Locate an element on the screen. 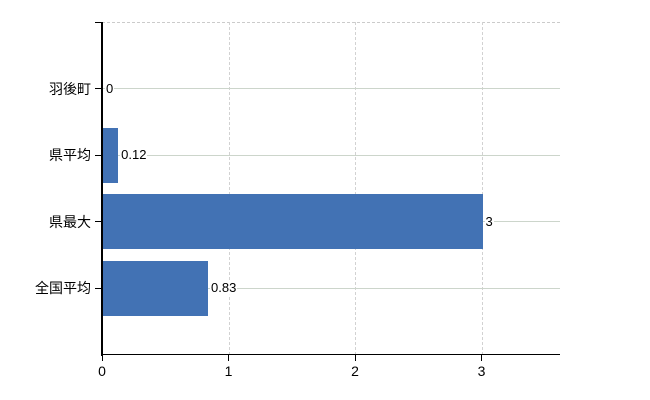  value-label: 0.83 is located at coordinates (224, 287).